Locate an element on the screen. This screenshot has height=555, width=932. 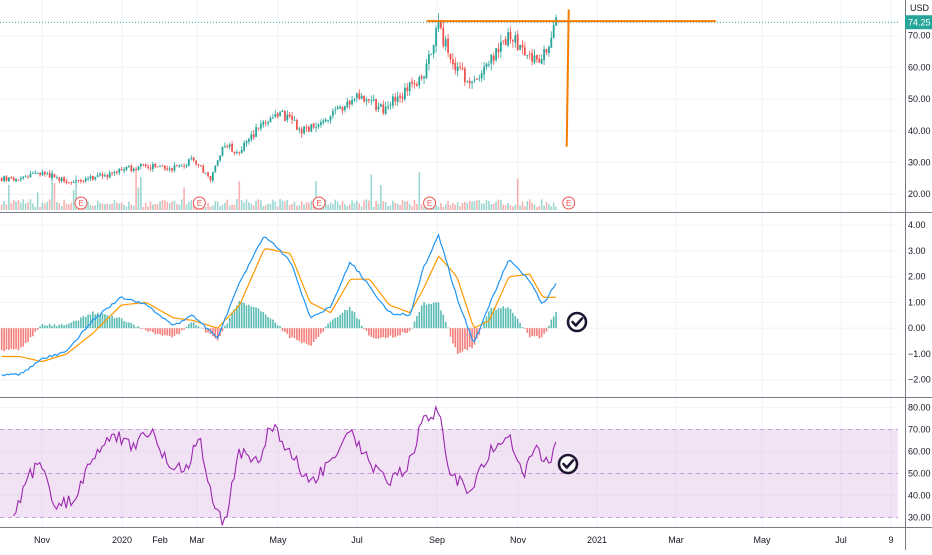
x-tick-label: Sep is located at coordinates (437, 540).